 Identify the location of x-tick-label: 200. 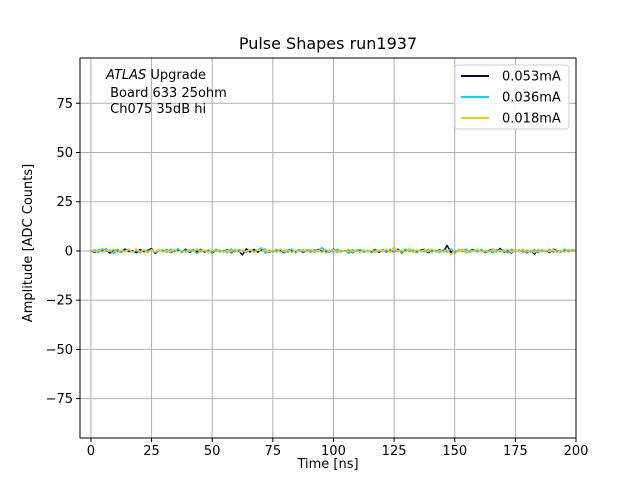
(576, 451).